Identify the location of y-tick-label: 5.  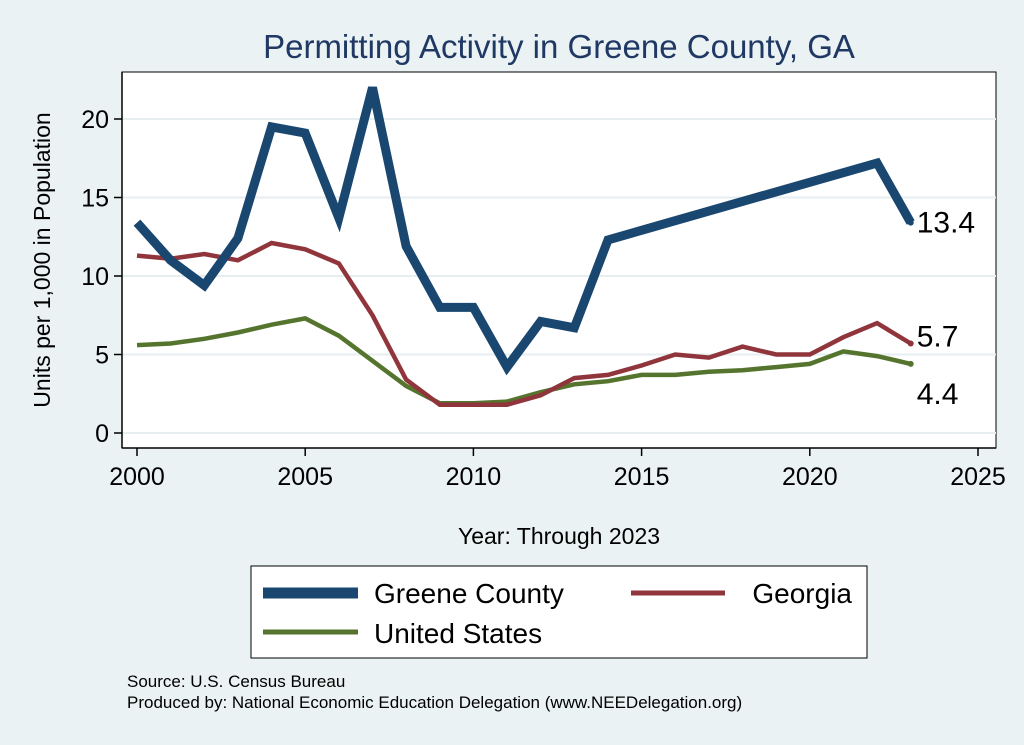
(102, 356).